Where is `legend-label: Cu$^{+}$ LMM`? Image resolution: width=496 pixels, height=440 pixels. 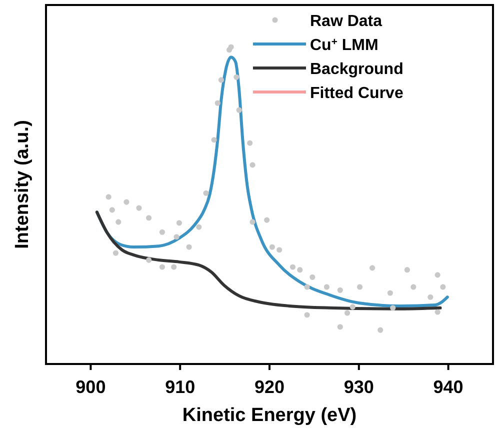 legend-label: Cu$^{+}$ LMM is located at coordinates (344, 45).